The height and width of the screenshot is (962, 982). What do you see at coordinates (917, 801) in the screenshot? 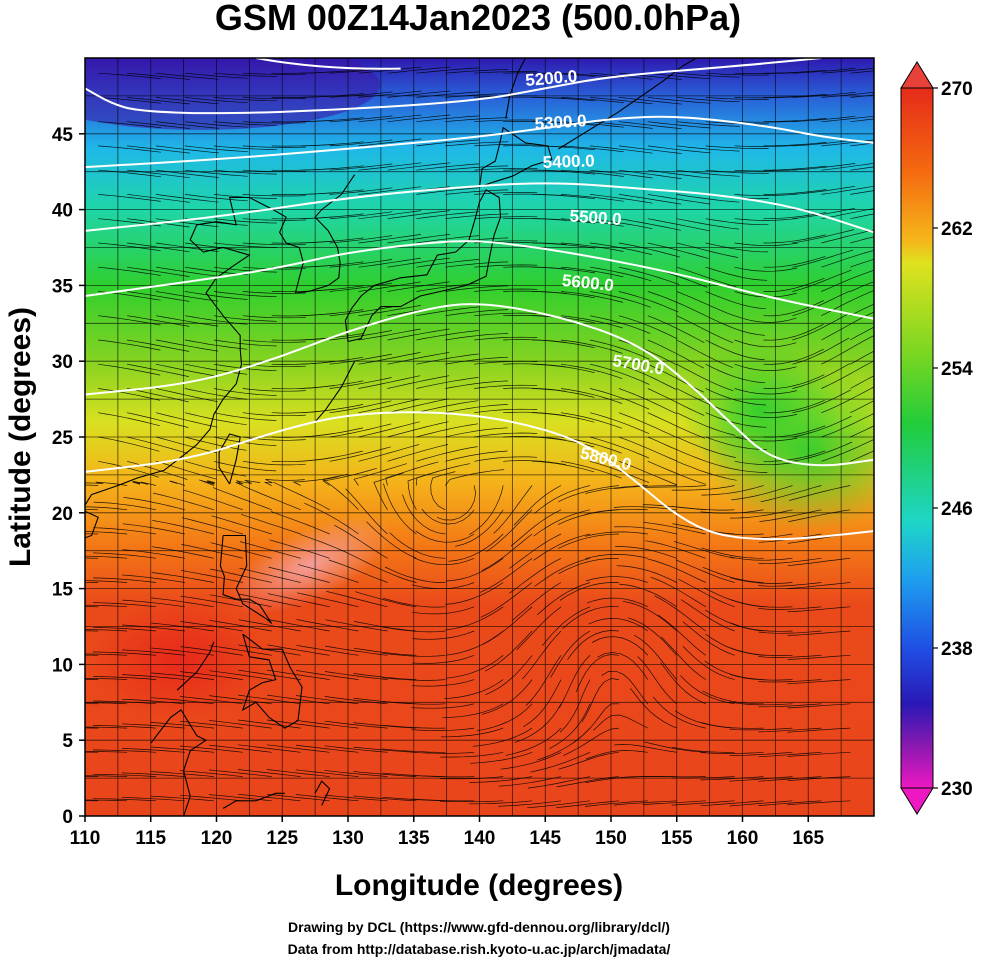
I see `colorbar-min-arrow` at bounding box center [917, 801].